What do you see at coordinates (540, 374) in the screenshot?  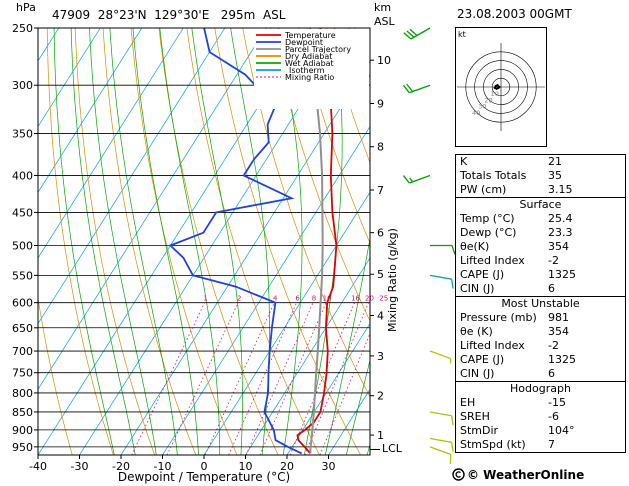 I see `index-row: CIN (J) 6` at bounding box center [540, 374].